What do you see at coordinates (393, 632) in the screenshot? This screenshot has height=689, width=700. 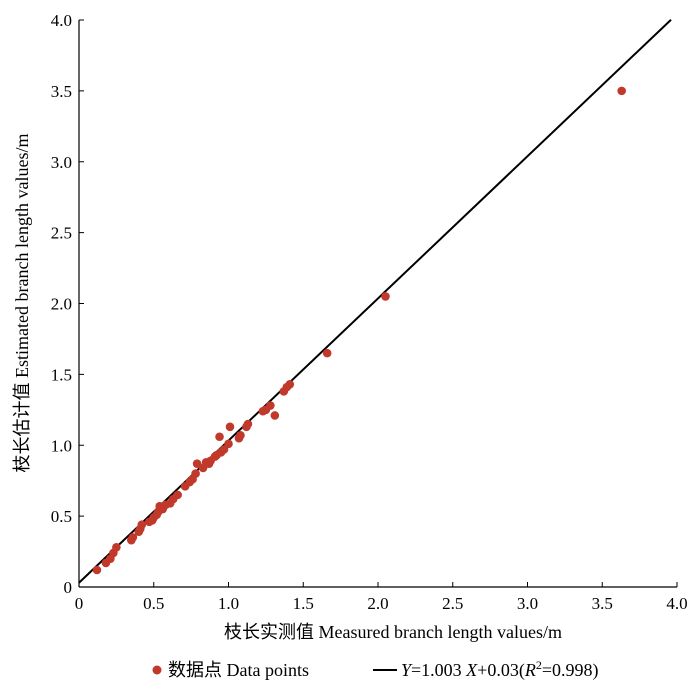 I see `x-axis-label: 枝长实测值 Measured branch length values/m` at bounding box center [393, 632].